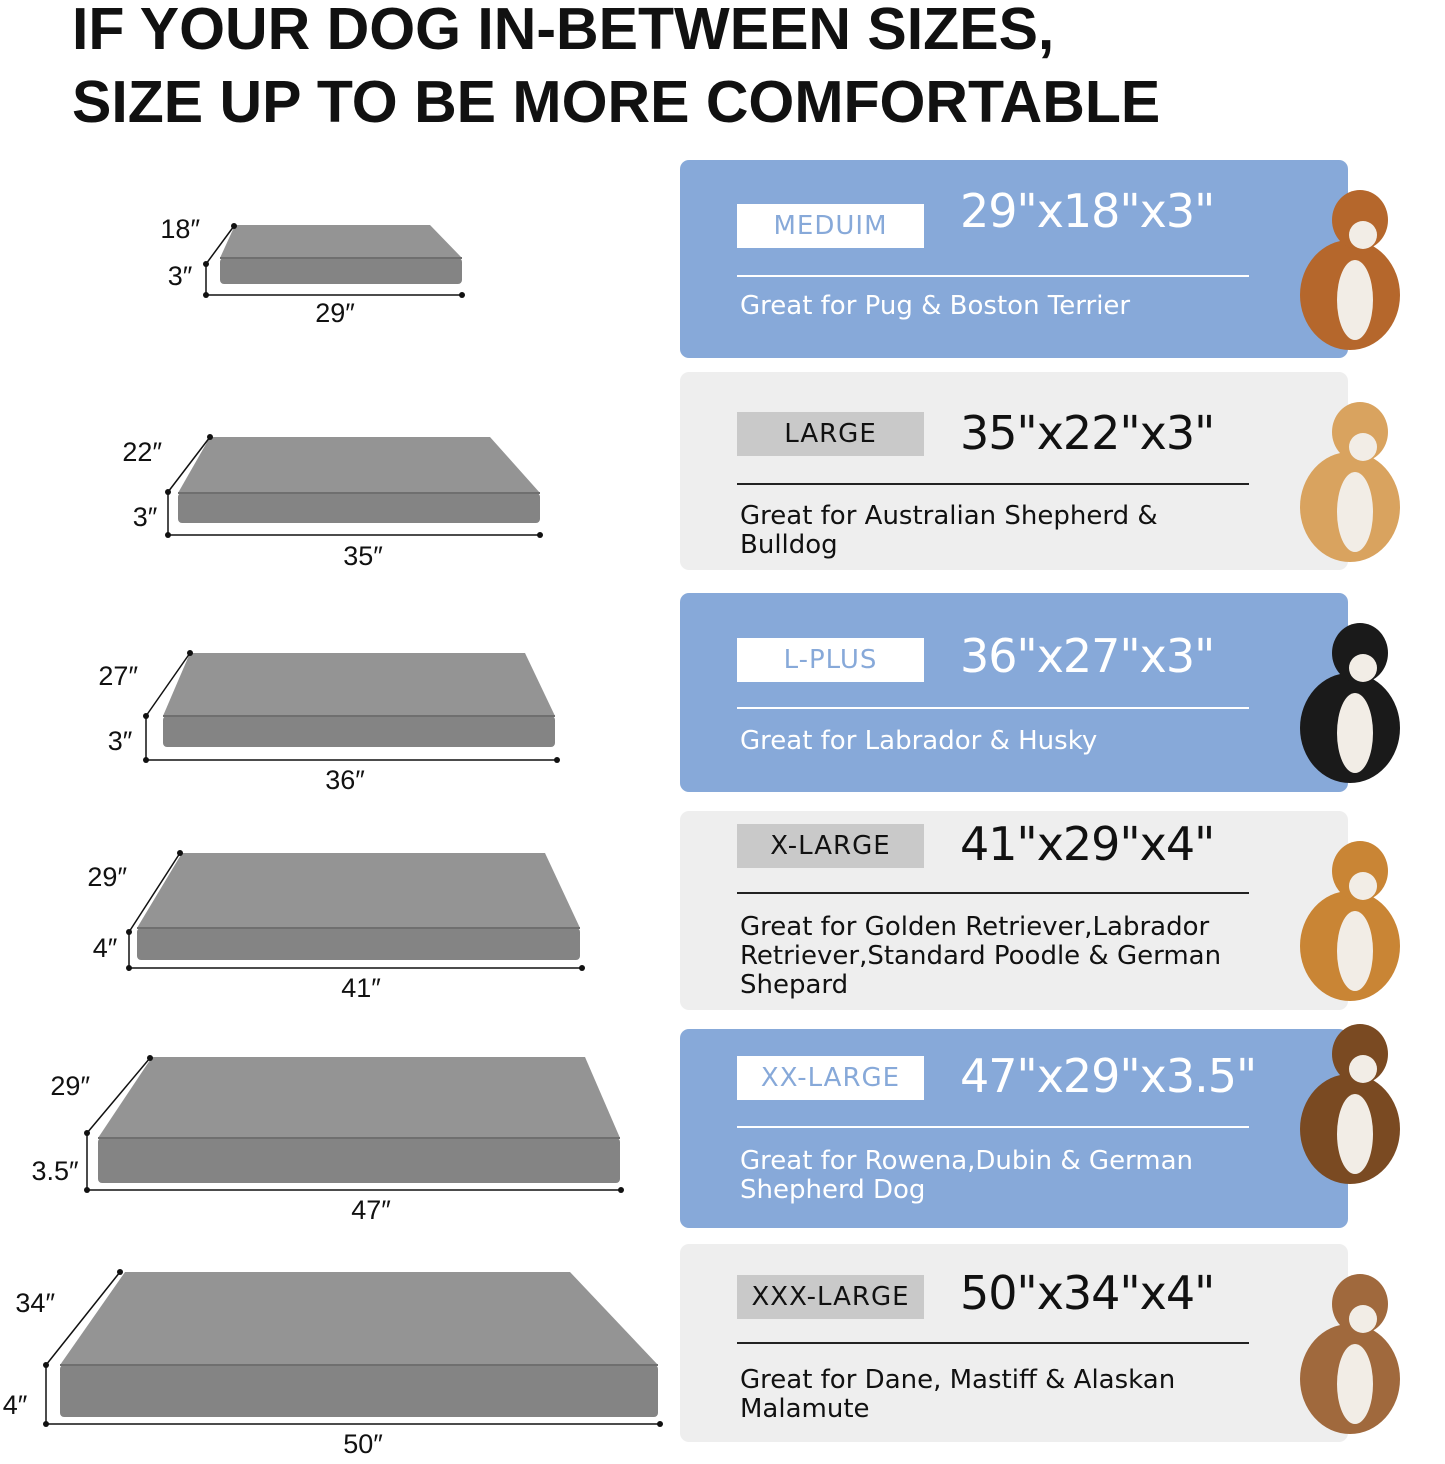  What do you see at coordinates (563, 31) in the screenshot?
I see `headline-line-1: IF YOUR DOG IN-BETWEEN SIZES,` at bounding box center [563, 31].